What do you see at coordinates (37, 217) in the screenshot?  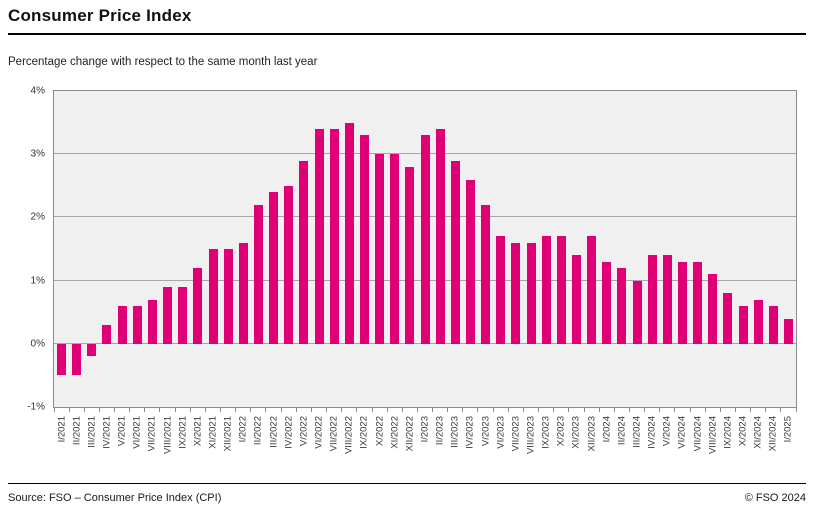 I see `y-axis-label: 2%` at bounding box center [37, 217].